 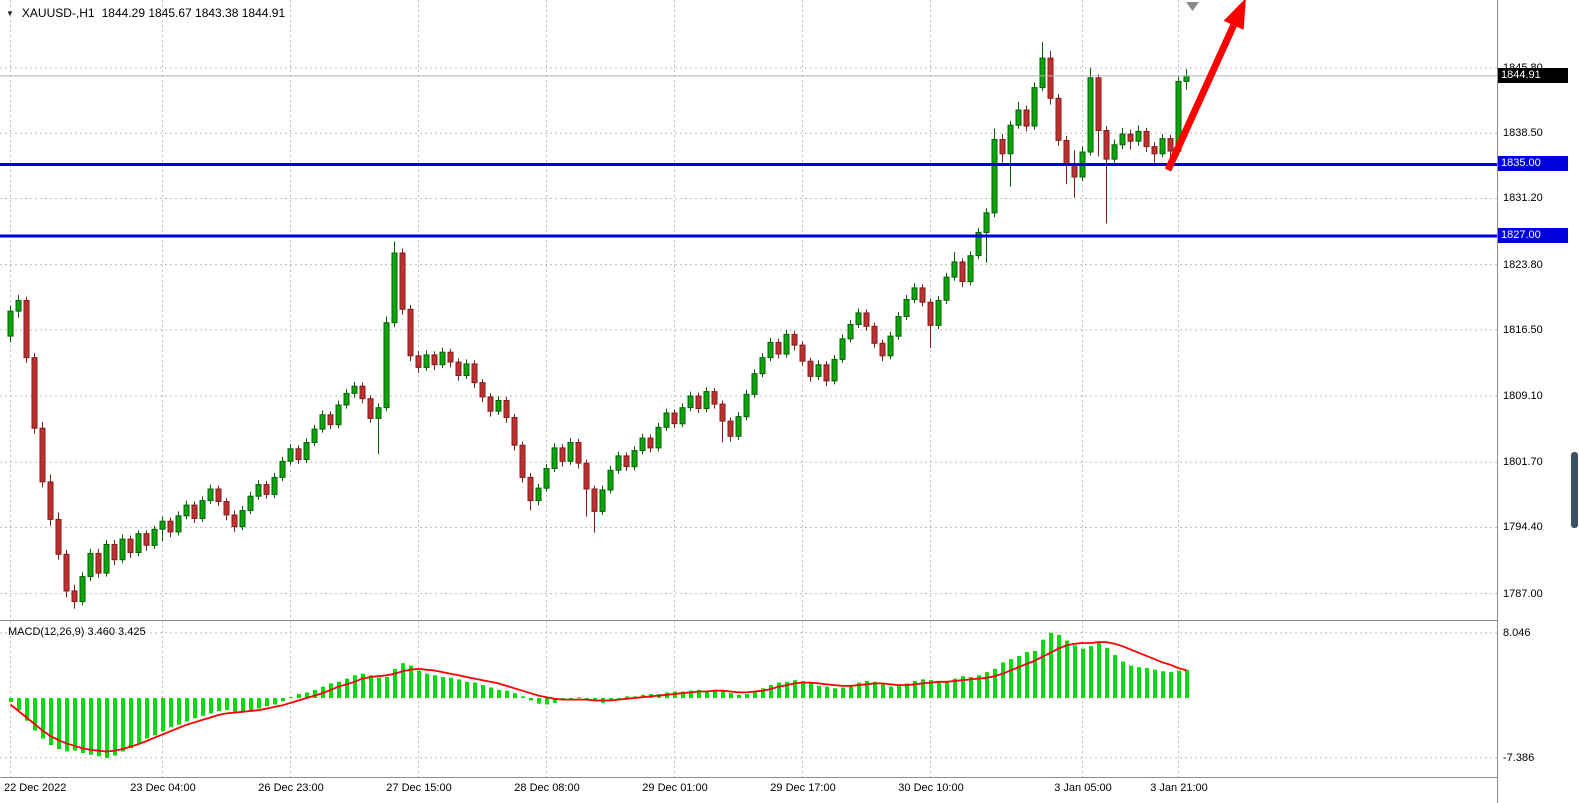 What do you see at coordinates (1083, 788) in the screenshot?
I see `time-axis-label: 3 Jan 05:00` at bounding box center [1083, 788].